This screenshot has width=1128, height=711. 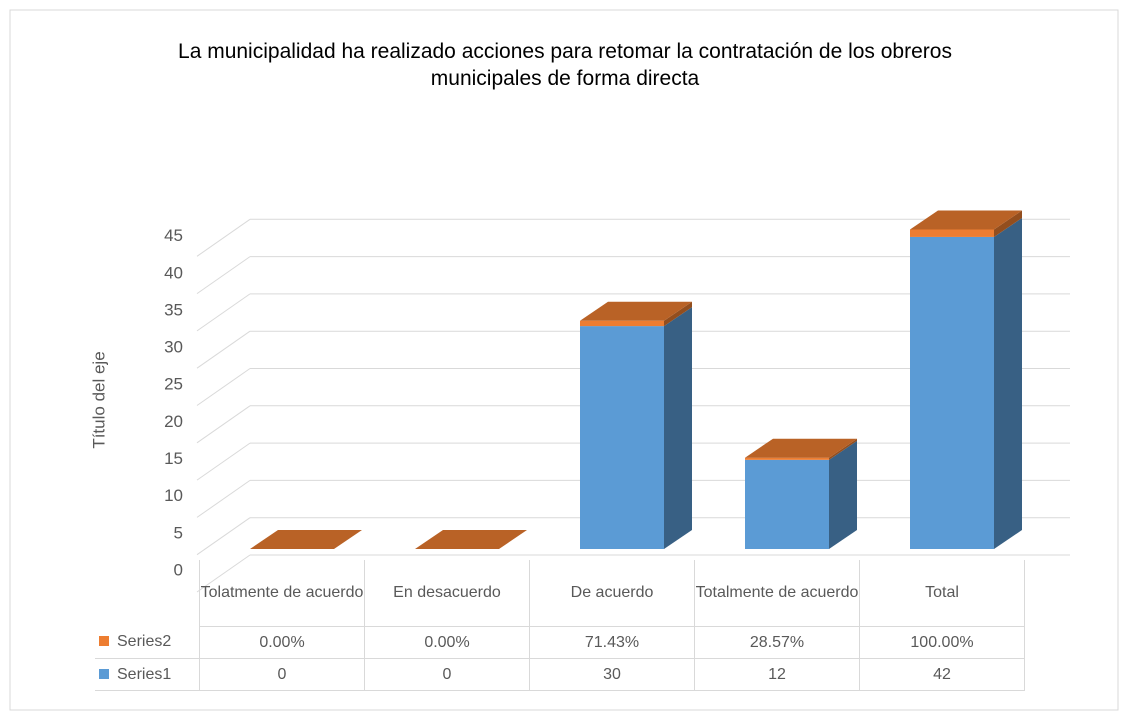 What do you see at coordinates (98, 399) in the screenshot?
I see `y-axis-title: Título del eje` at bounding box center [98, 399].